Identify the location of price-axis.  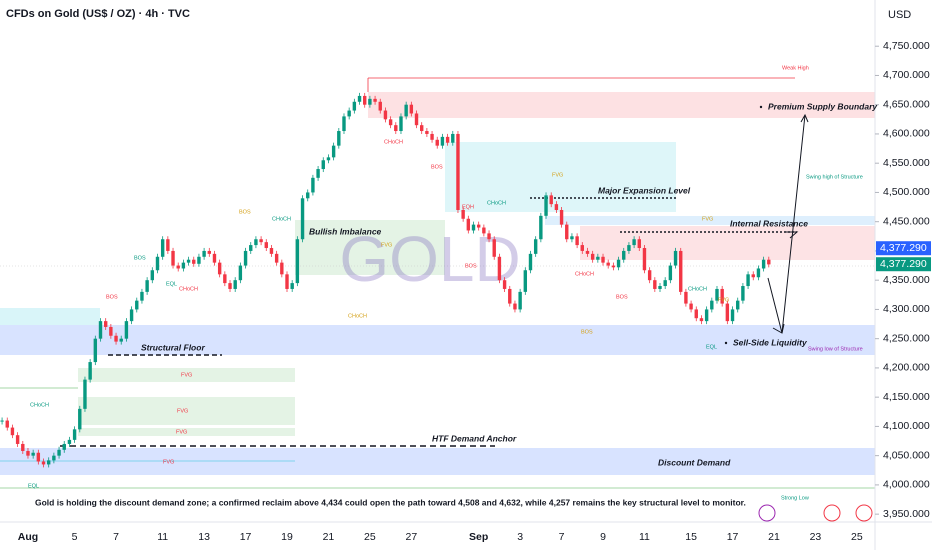
(903, 275).